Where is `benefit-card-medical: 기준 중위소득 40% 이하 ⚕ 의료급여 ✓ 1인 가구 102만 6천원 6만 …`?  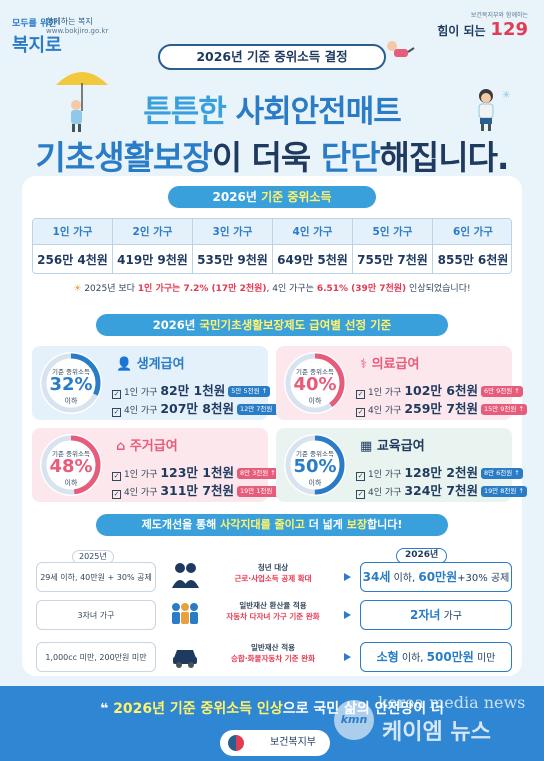 benefit-card-medical: 기준 중위소득 40% 이하 ⚕ 의료급여 ✓ 1인 가구 102만 6천원 6만 … is located at coordinates (401, 383).